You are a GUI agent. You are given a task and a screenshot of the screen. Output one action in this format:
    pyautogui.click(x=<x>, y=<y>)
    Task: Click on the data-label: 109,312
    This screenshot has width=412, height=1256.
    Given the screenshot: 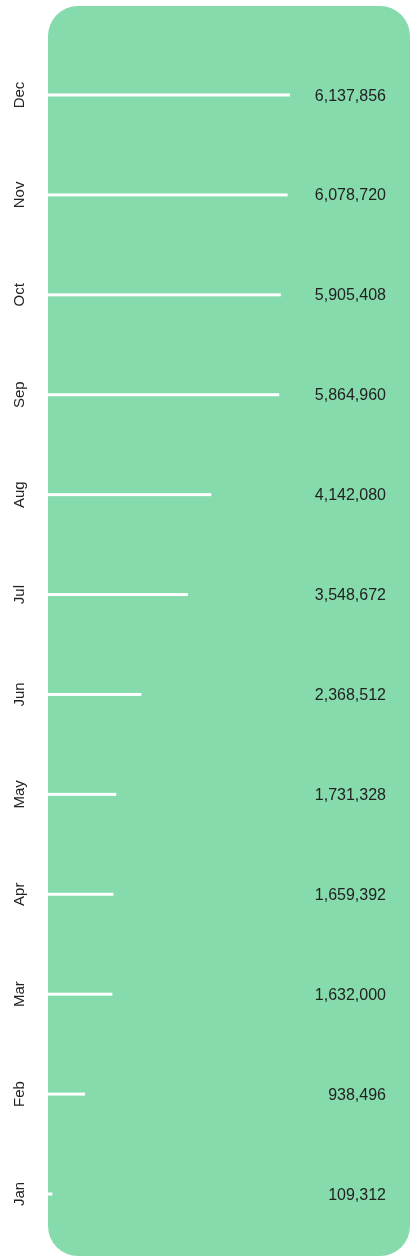 What is the action you would take?
    pyautogui.click(x=357, y=1194)
    